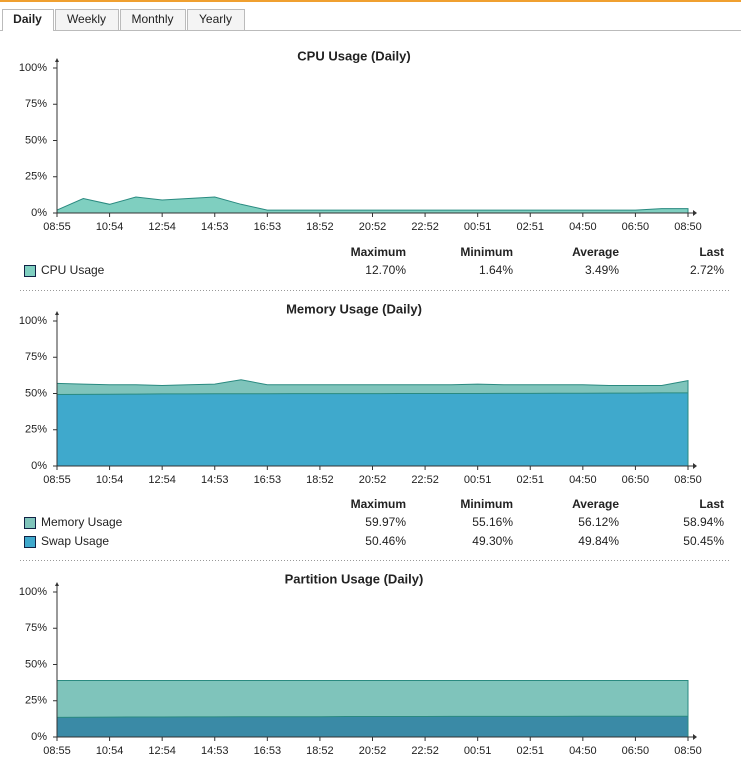 This screenshot has width=741, height=768. I want to click on tab-label: Weekly, so click(86, 19).